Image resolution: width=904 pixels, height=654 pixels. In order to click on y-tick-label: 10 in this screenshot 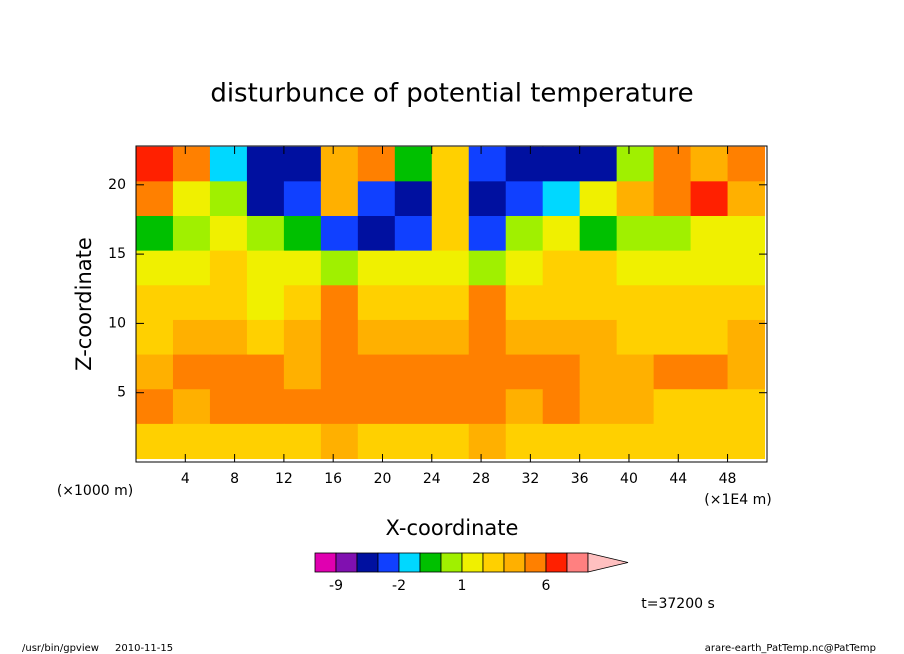, I will do `click(117, 323)`.